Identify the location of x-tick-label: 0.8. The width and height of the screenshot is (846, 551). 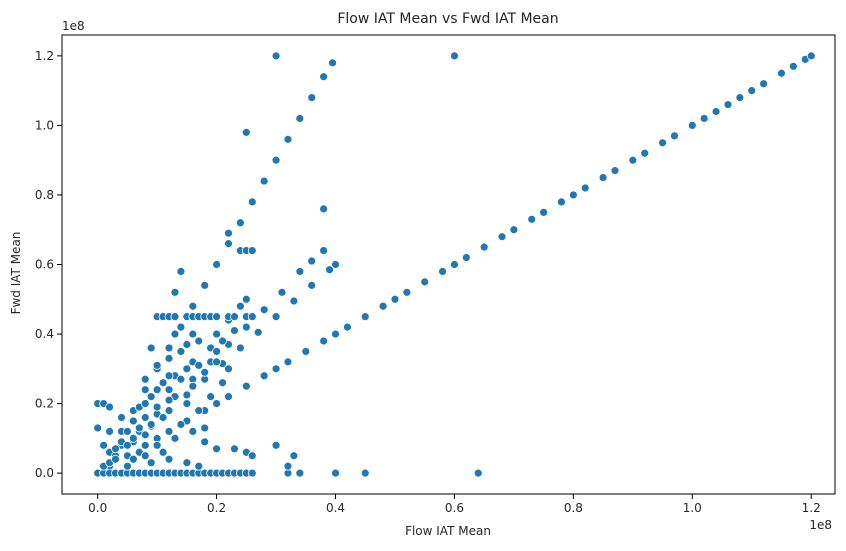
(573, 508).